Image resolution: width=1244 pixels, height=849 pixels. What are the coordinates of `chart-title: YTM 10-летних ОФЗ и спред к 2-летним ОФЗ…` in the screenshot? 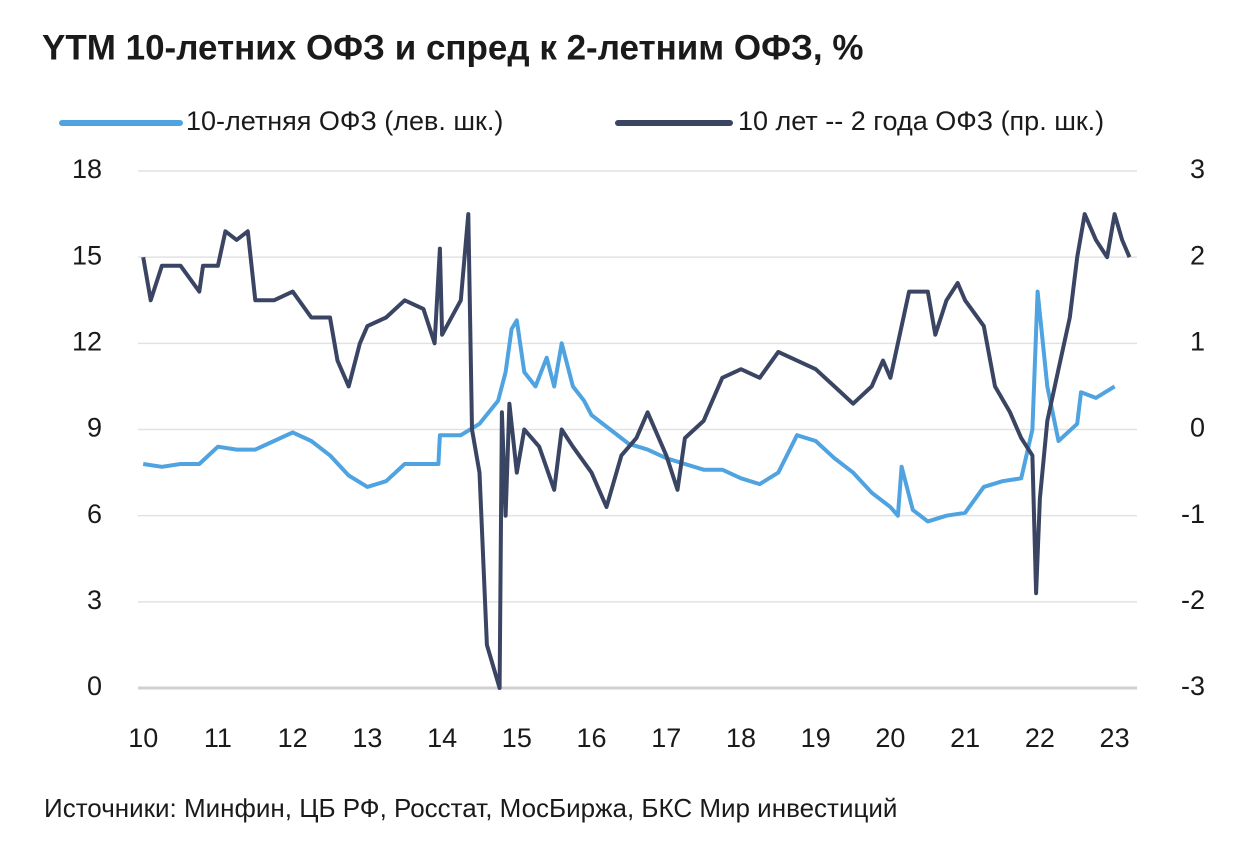 It's located at (452, 47).